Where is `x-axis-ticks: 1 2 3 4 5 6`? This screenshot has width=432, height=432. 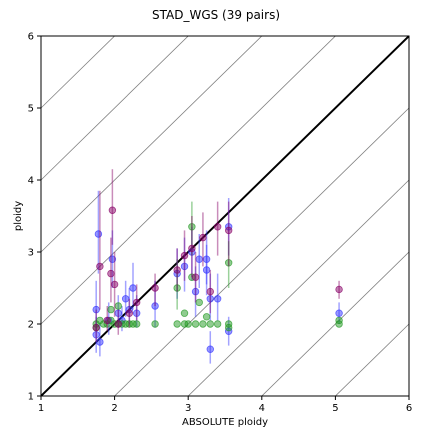
x-axis-ticks: 1 2 3 4 5 6 is located at coordinates (225, 405).